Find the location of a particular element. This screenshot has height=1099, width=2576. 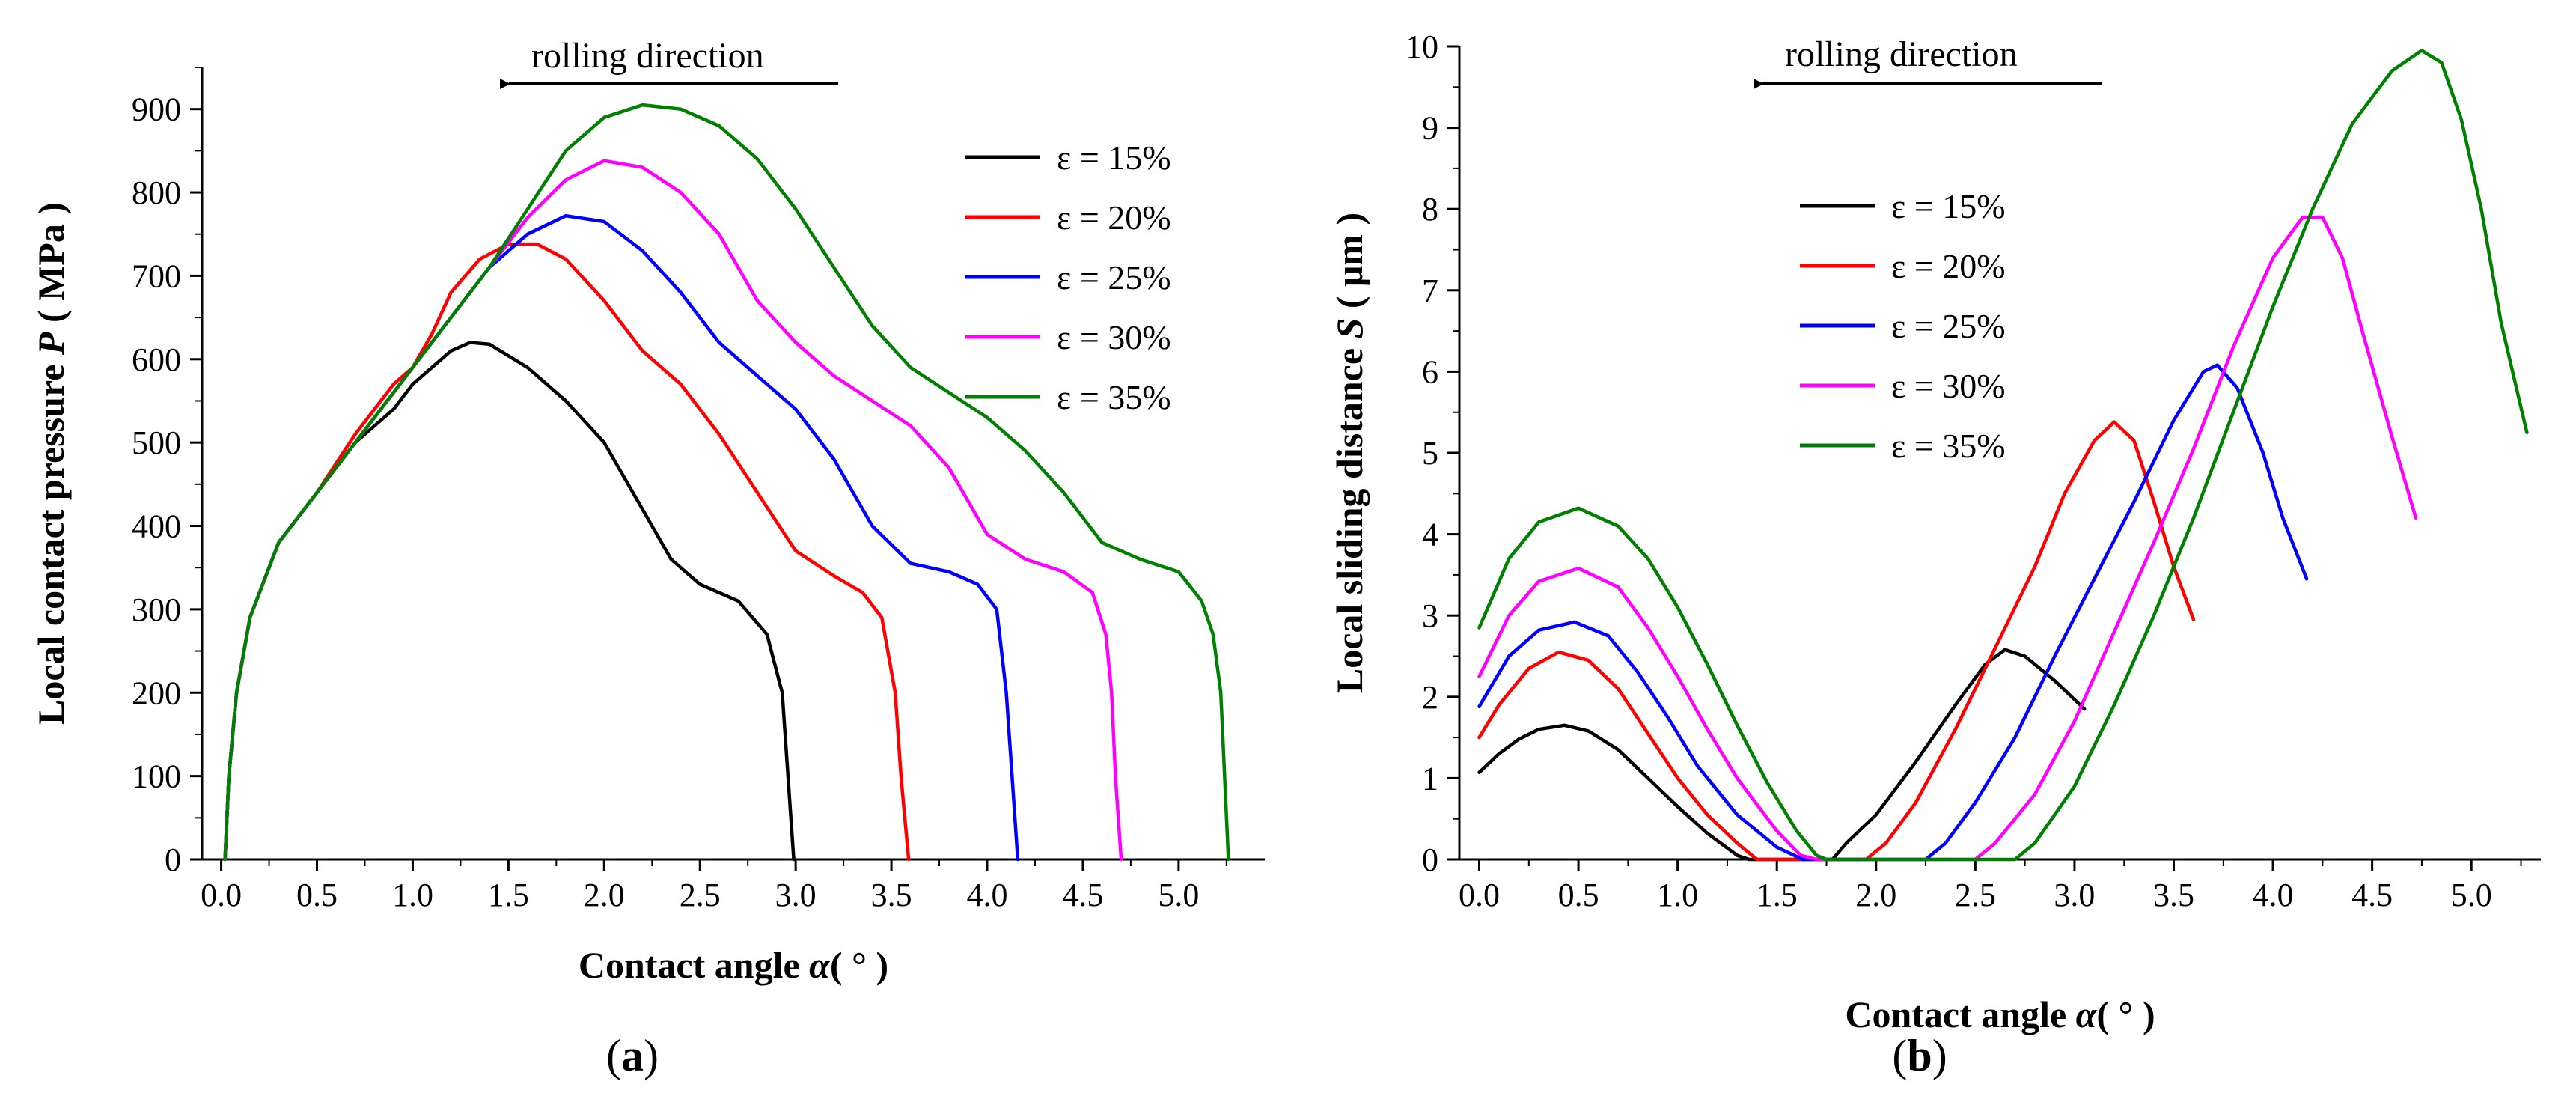

panel-b-y-tick-label: 6 is located at coordinates (1430, 371).